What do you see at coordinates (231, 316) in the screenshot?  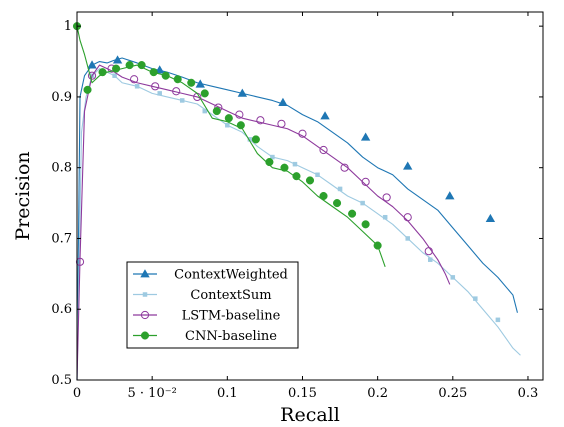 I see `legend-label-LSTM-baseline: LSTM-baseline` at bounding box center [231, 316].